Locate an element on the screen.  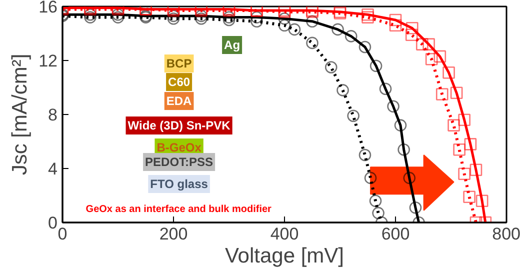
y-tick-label: 12 is located at coordinates (48, 61).